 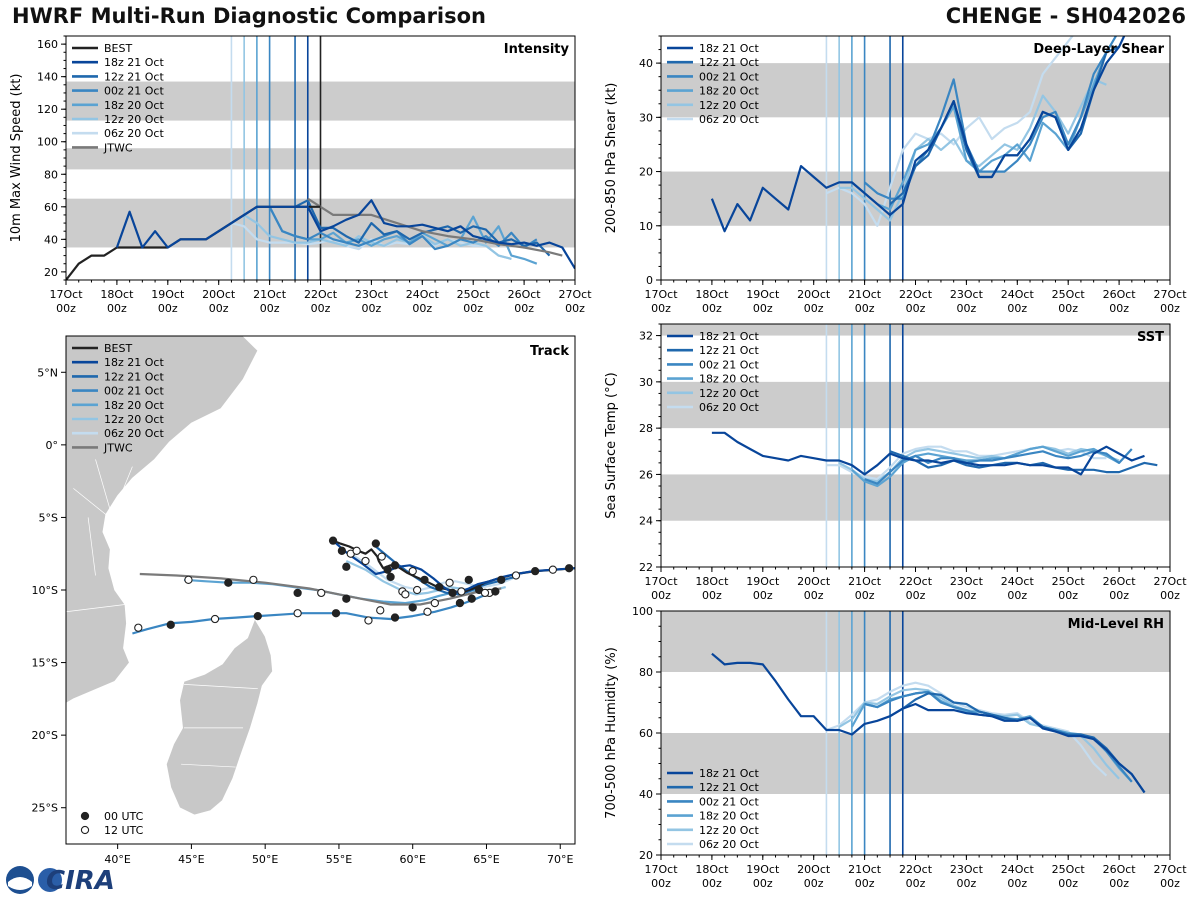 I want to click on y-tick-label: 100, so click(x=642, y=611).